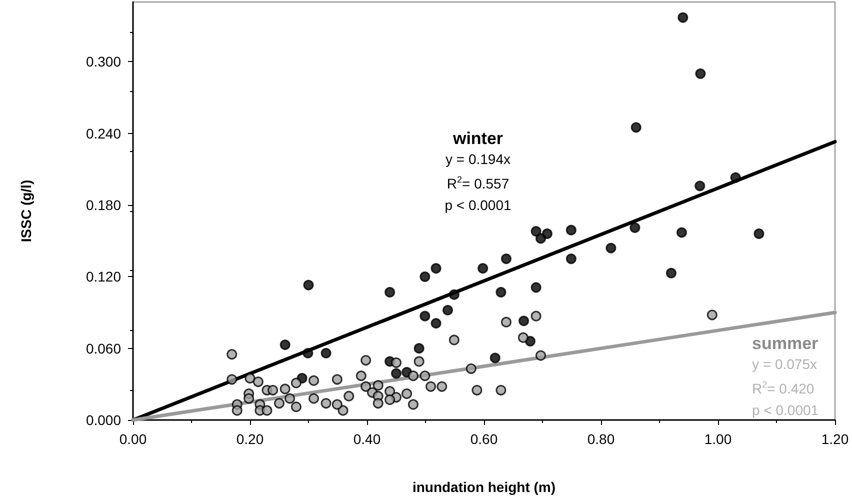 The image size is (852, 502). Describe the element at coordinates (785, 343) in the screenshot. I see `text: summer` at that location.